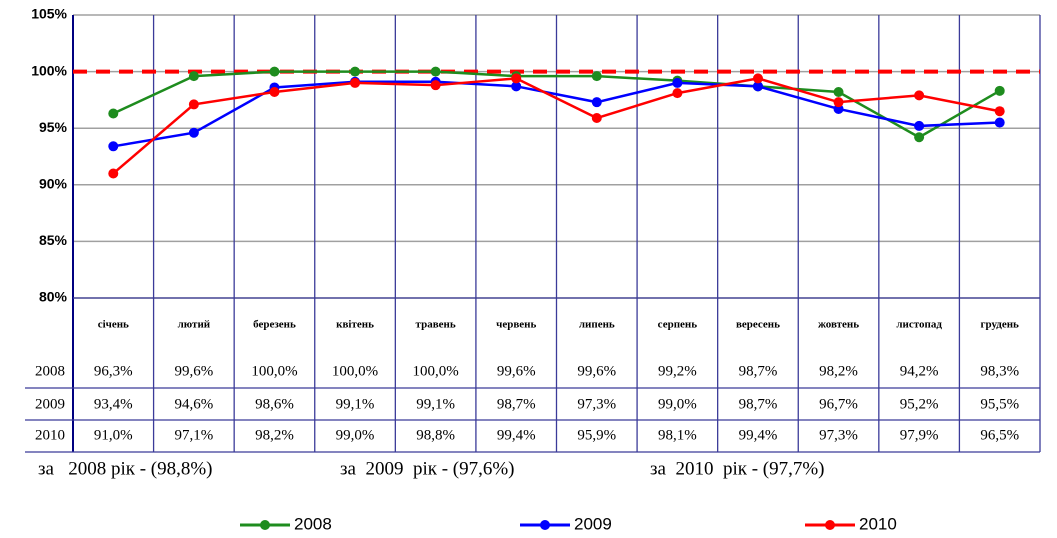 The height and width of the screenshot is (538, 1057). What do you see at coordinates (436, 325) in the screenshot?
I see `x-tick-label: травень` at bounding box center [436, 325].